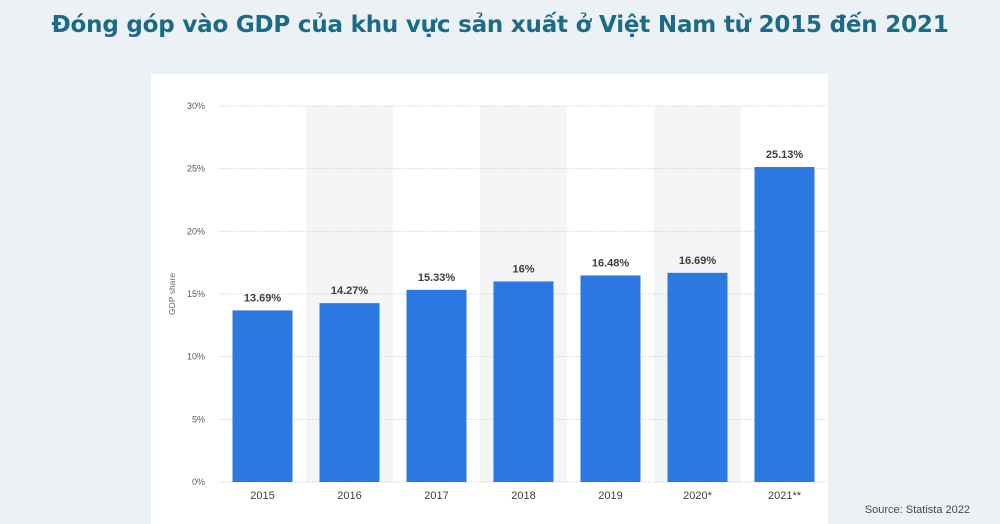 This screenshot has height=524, width=1000. What do you see at coordinates (198, 482) in the screenshot?
I see `y-tick-label: 0%` at bounding box center [198, 482].